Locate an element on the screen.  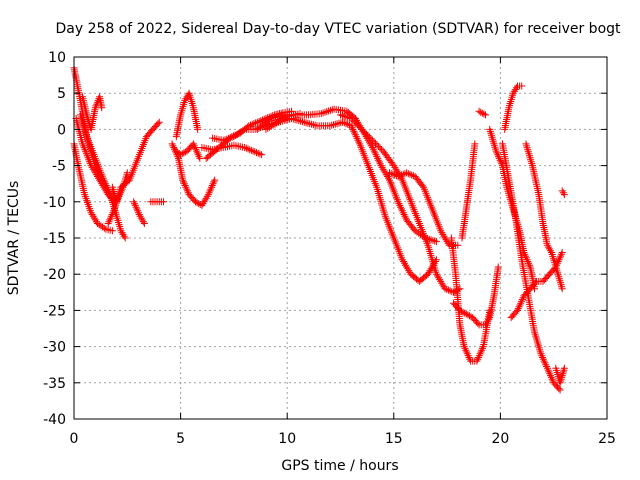
y-tick-label: -20 is located at coordinates (54, 275).